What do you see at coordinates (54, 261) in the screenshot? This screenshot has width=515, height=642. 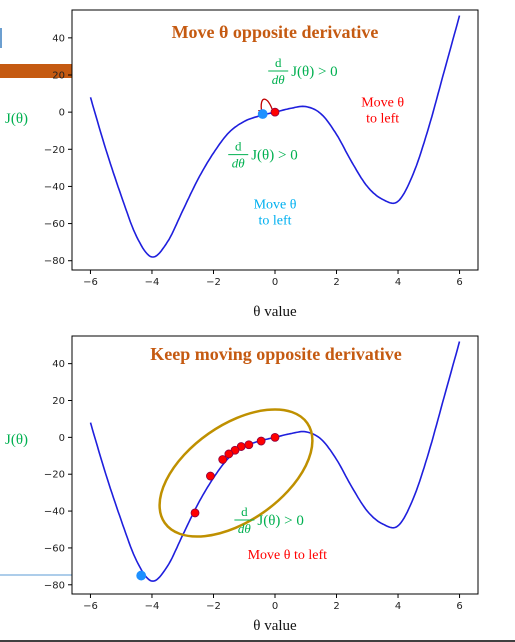 I see `top-y-tick-label: −80` at bounding box center [54, 261].